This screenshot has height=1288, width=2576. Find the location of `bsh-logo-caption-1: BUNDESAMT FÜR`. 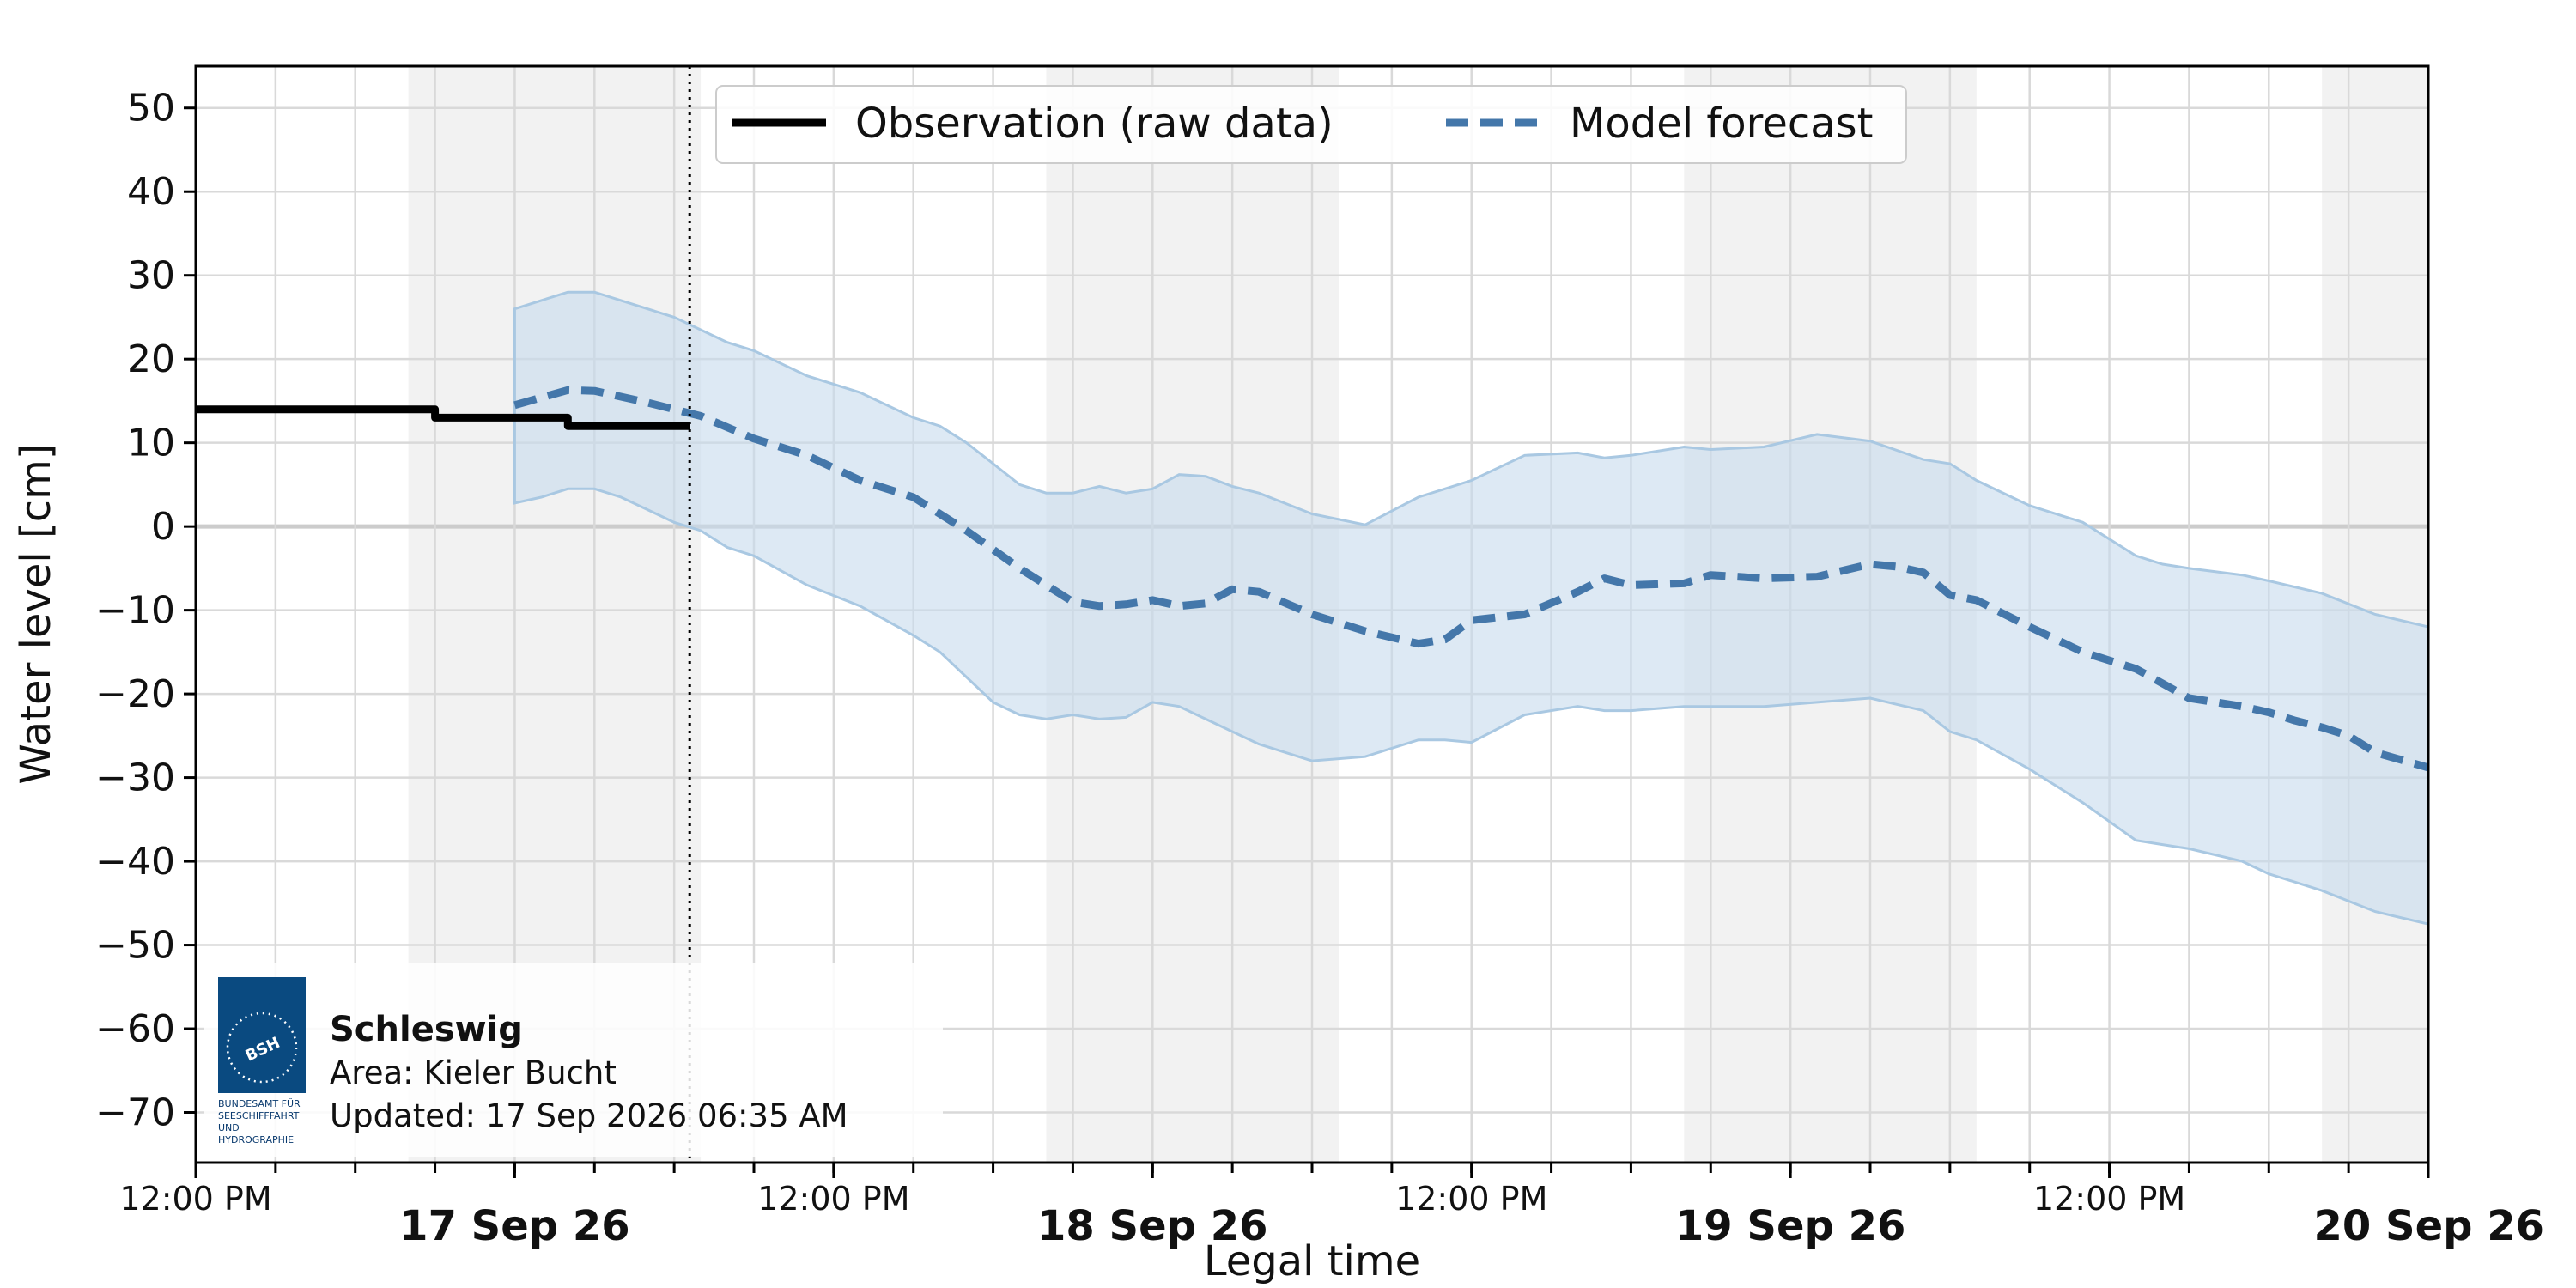

bsh-logo-caption-1: BUNDESAMT FÜR is located at coordinates (259, 1103).